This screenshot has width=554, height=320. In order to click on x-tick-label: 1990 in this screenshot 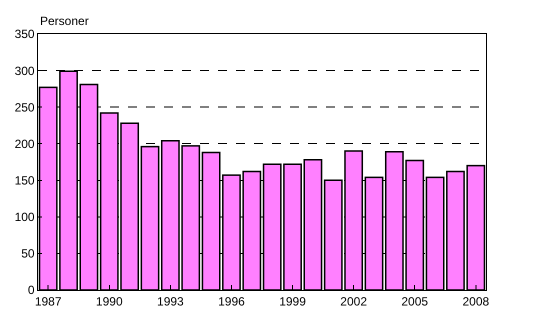, I will do `click(109, 301)`.